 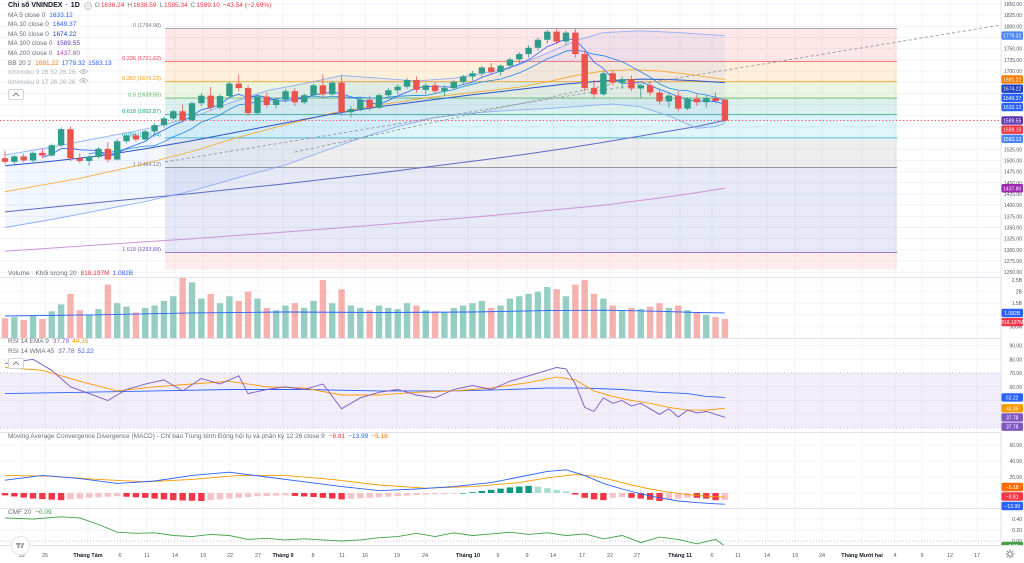 I want to click on ichimoku2-legend-row: Ichimoku 9 17 26 26 26, so click(x=139, y=83).